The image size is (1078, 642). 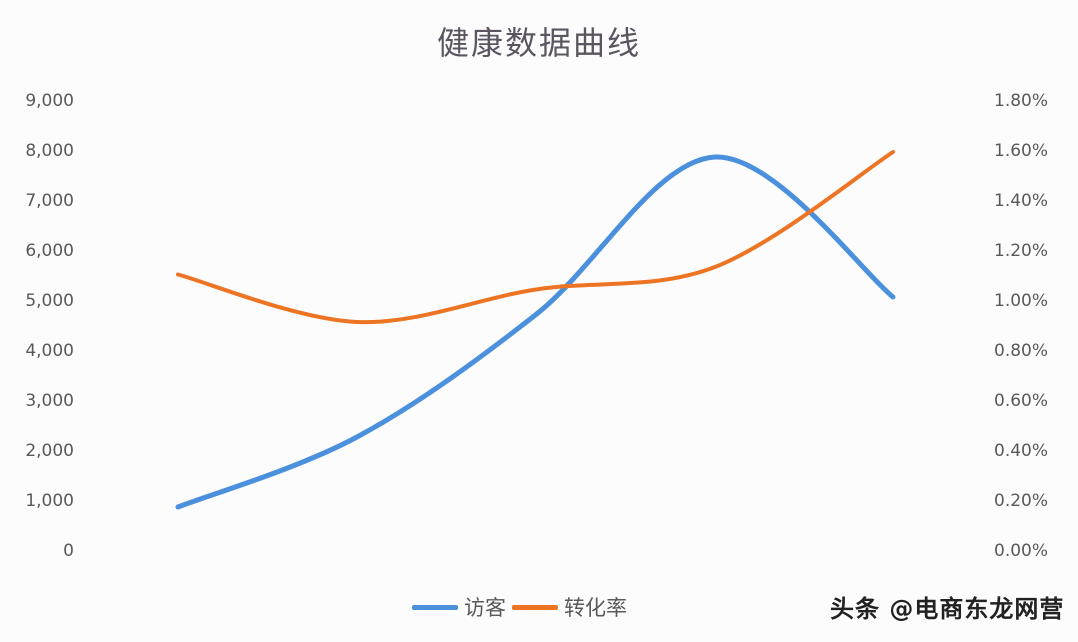 What do you see at coordinates (49, 351) in the screenshot?
I see `left-tick: 4,000` at bounding box center [49, 351].